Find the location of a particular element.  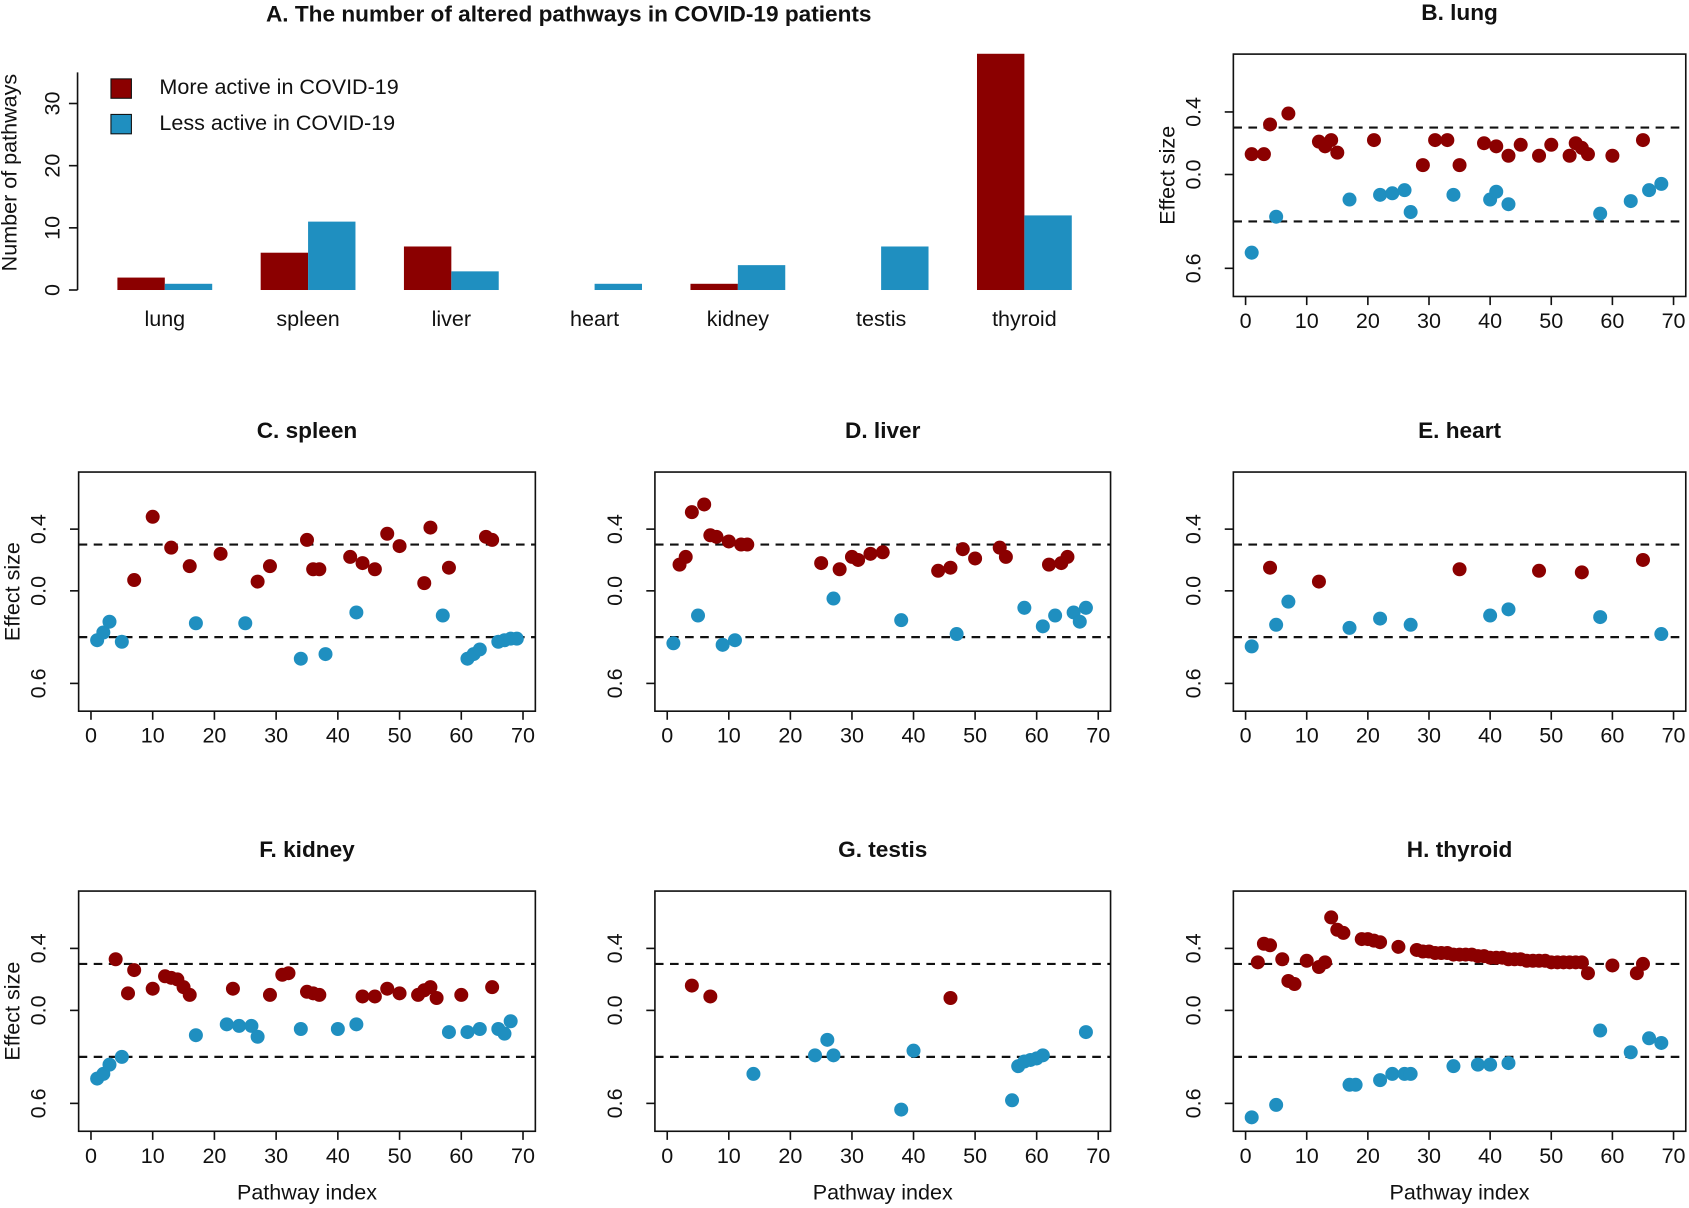

y-tick-label: 20 is located at coordinates (53, 166).